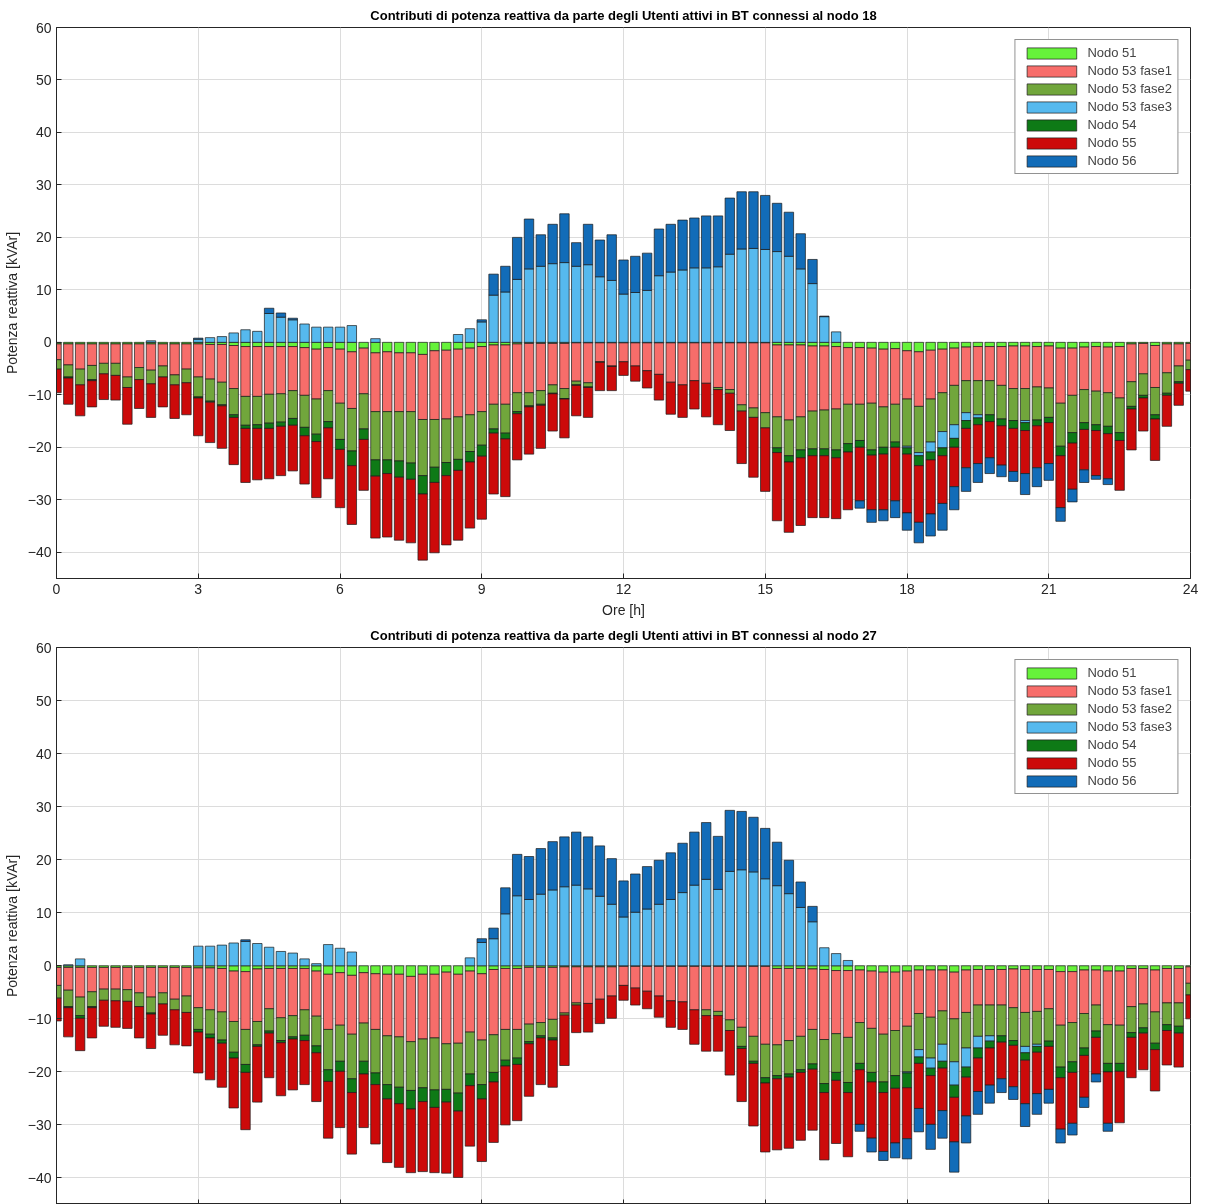 This screenshot has height=1204, width=1207. What do you see at coordinates (198, 588) in the screenshot?
I see `x-tick-label: 3` at bounding box center [198, 588].